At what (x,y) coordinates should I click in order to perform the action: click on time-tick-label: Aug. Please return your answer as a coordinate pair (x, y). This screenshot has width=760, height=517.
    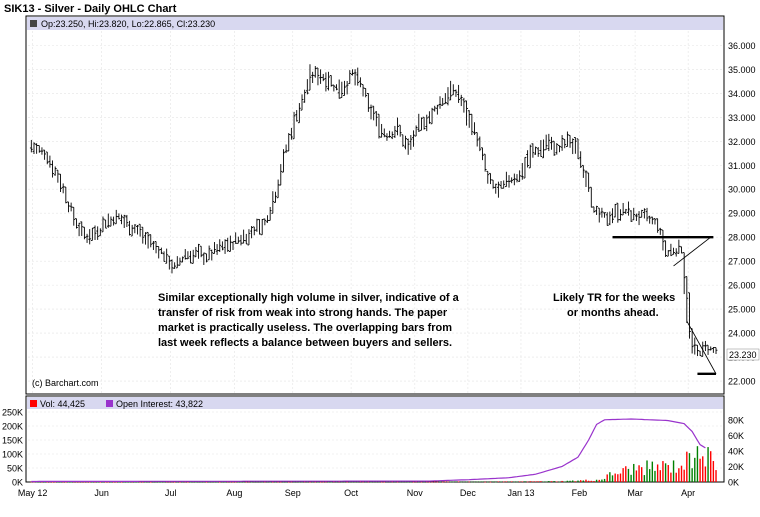
    Looking at the image, I should click on (234, 493).